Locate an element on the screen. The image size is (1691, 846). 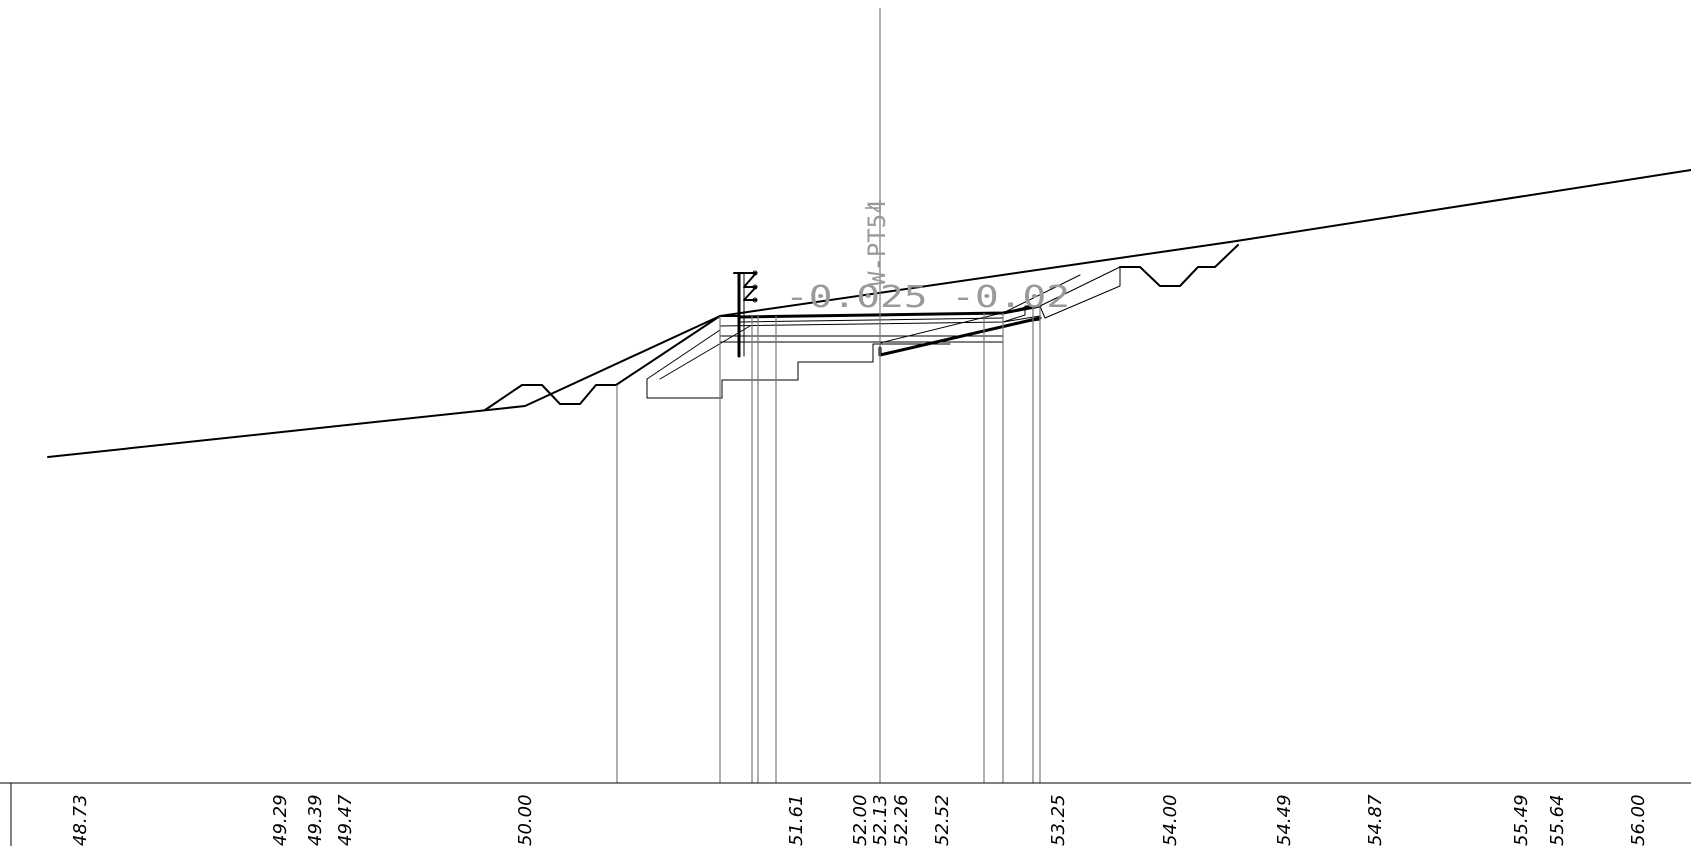
elevation-label: 56.00 is located at coordinates (1638, 820).